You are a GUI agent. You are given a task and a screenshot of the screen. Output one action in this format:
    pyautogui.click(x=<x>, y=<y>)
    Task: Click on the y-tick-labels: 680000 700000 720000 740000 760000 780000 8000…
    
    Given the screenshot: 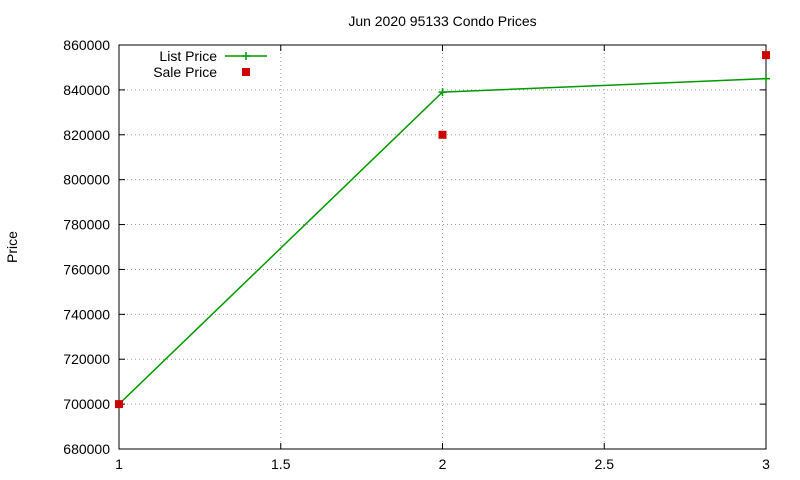 What is the action you would take?
    pyautogui.click(x=86, y=247)
    